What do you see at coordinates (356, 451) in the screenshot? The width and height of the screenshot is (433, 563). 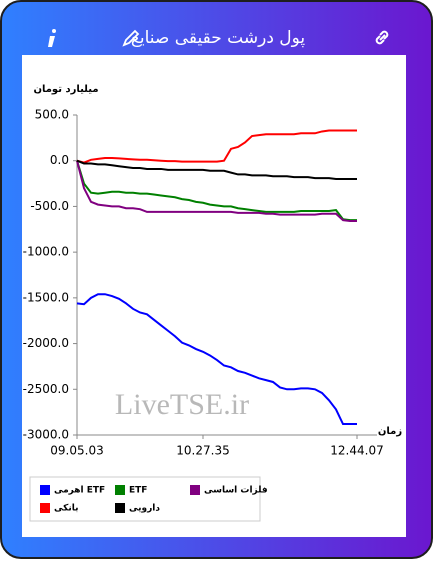 I see `x-tick-label: 12.44.07` at bounding box center [356, 451].